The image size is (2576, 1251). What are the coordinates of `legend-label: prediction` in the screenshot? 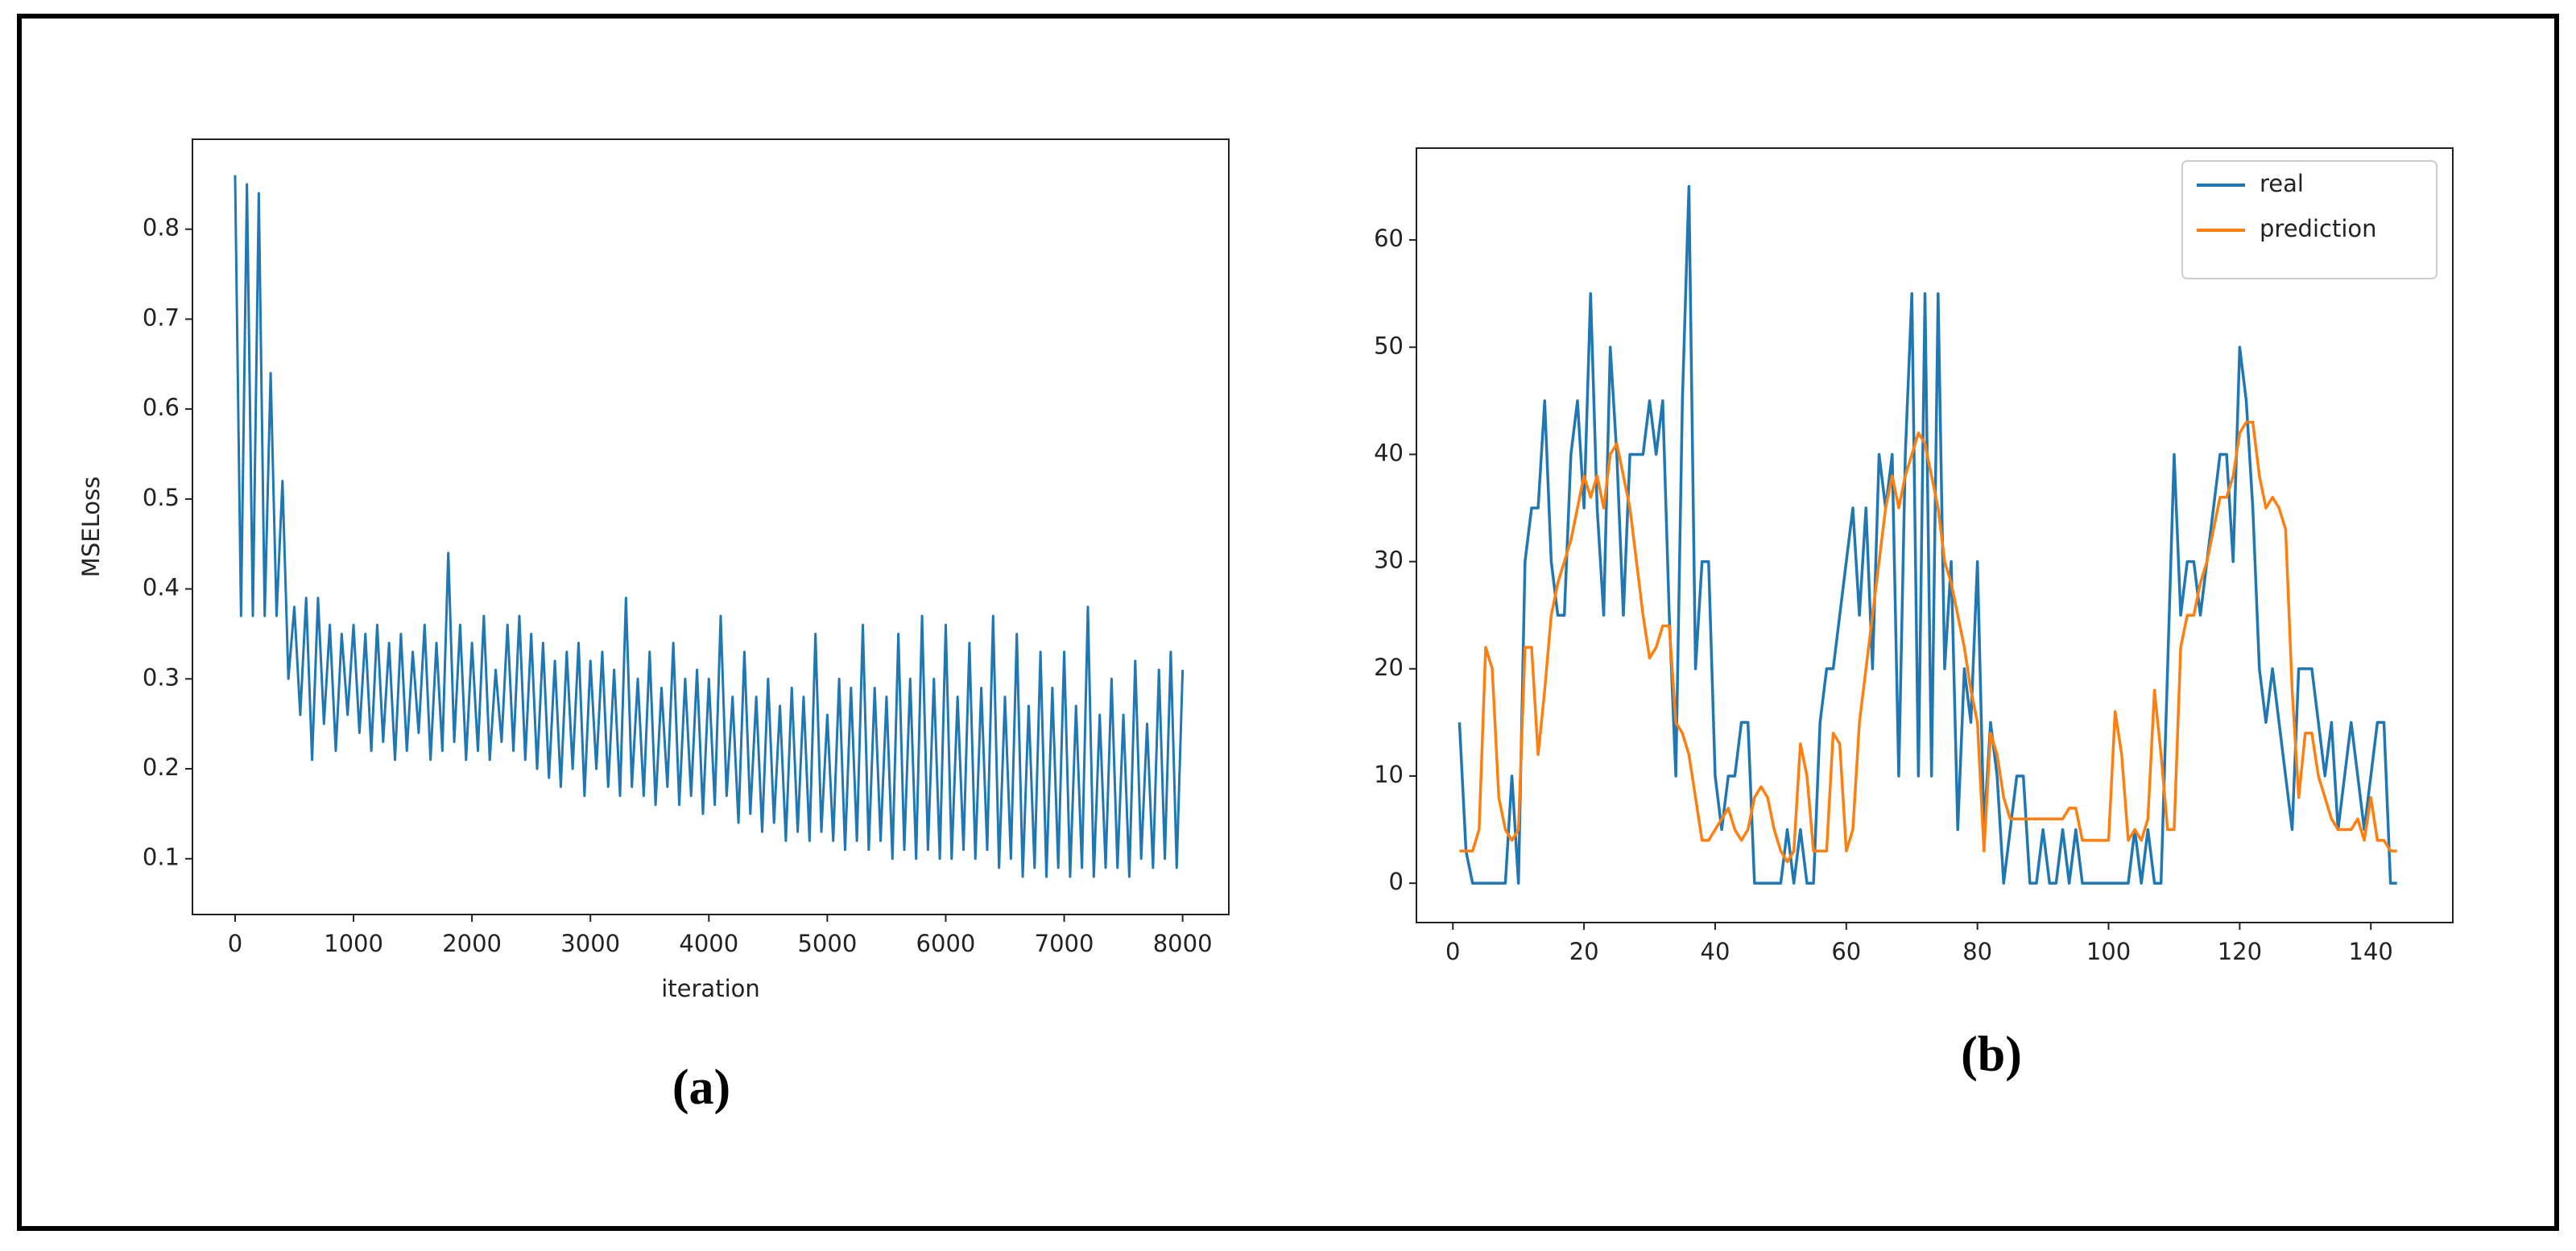 It's located at (2318, 228).